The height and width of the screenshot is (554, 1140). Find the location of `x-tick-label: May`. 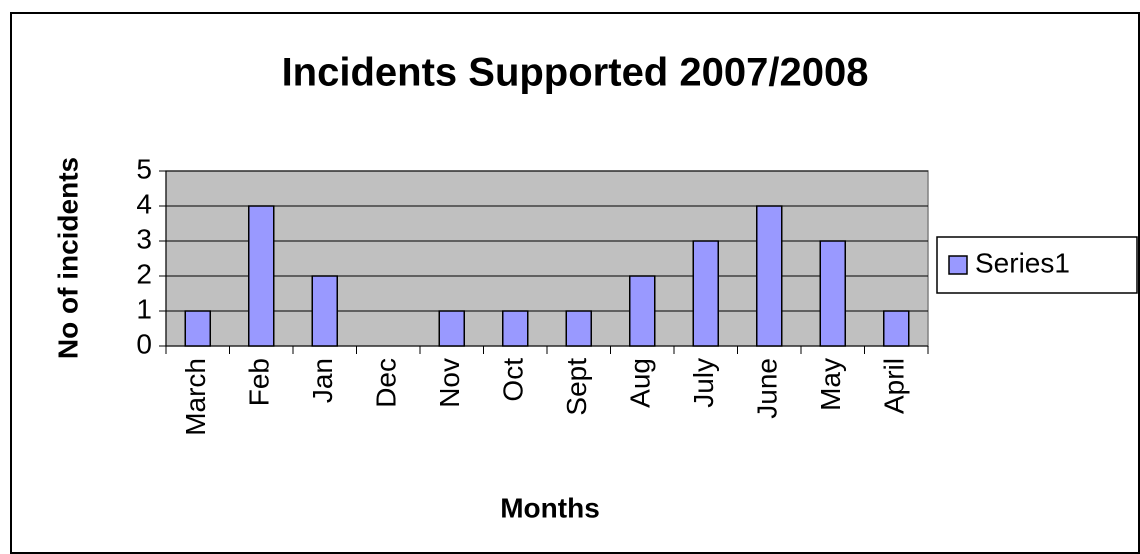

x-tick-label: May is located at coordinates (830, 384).